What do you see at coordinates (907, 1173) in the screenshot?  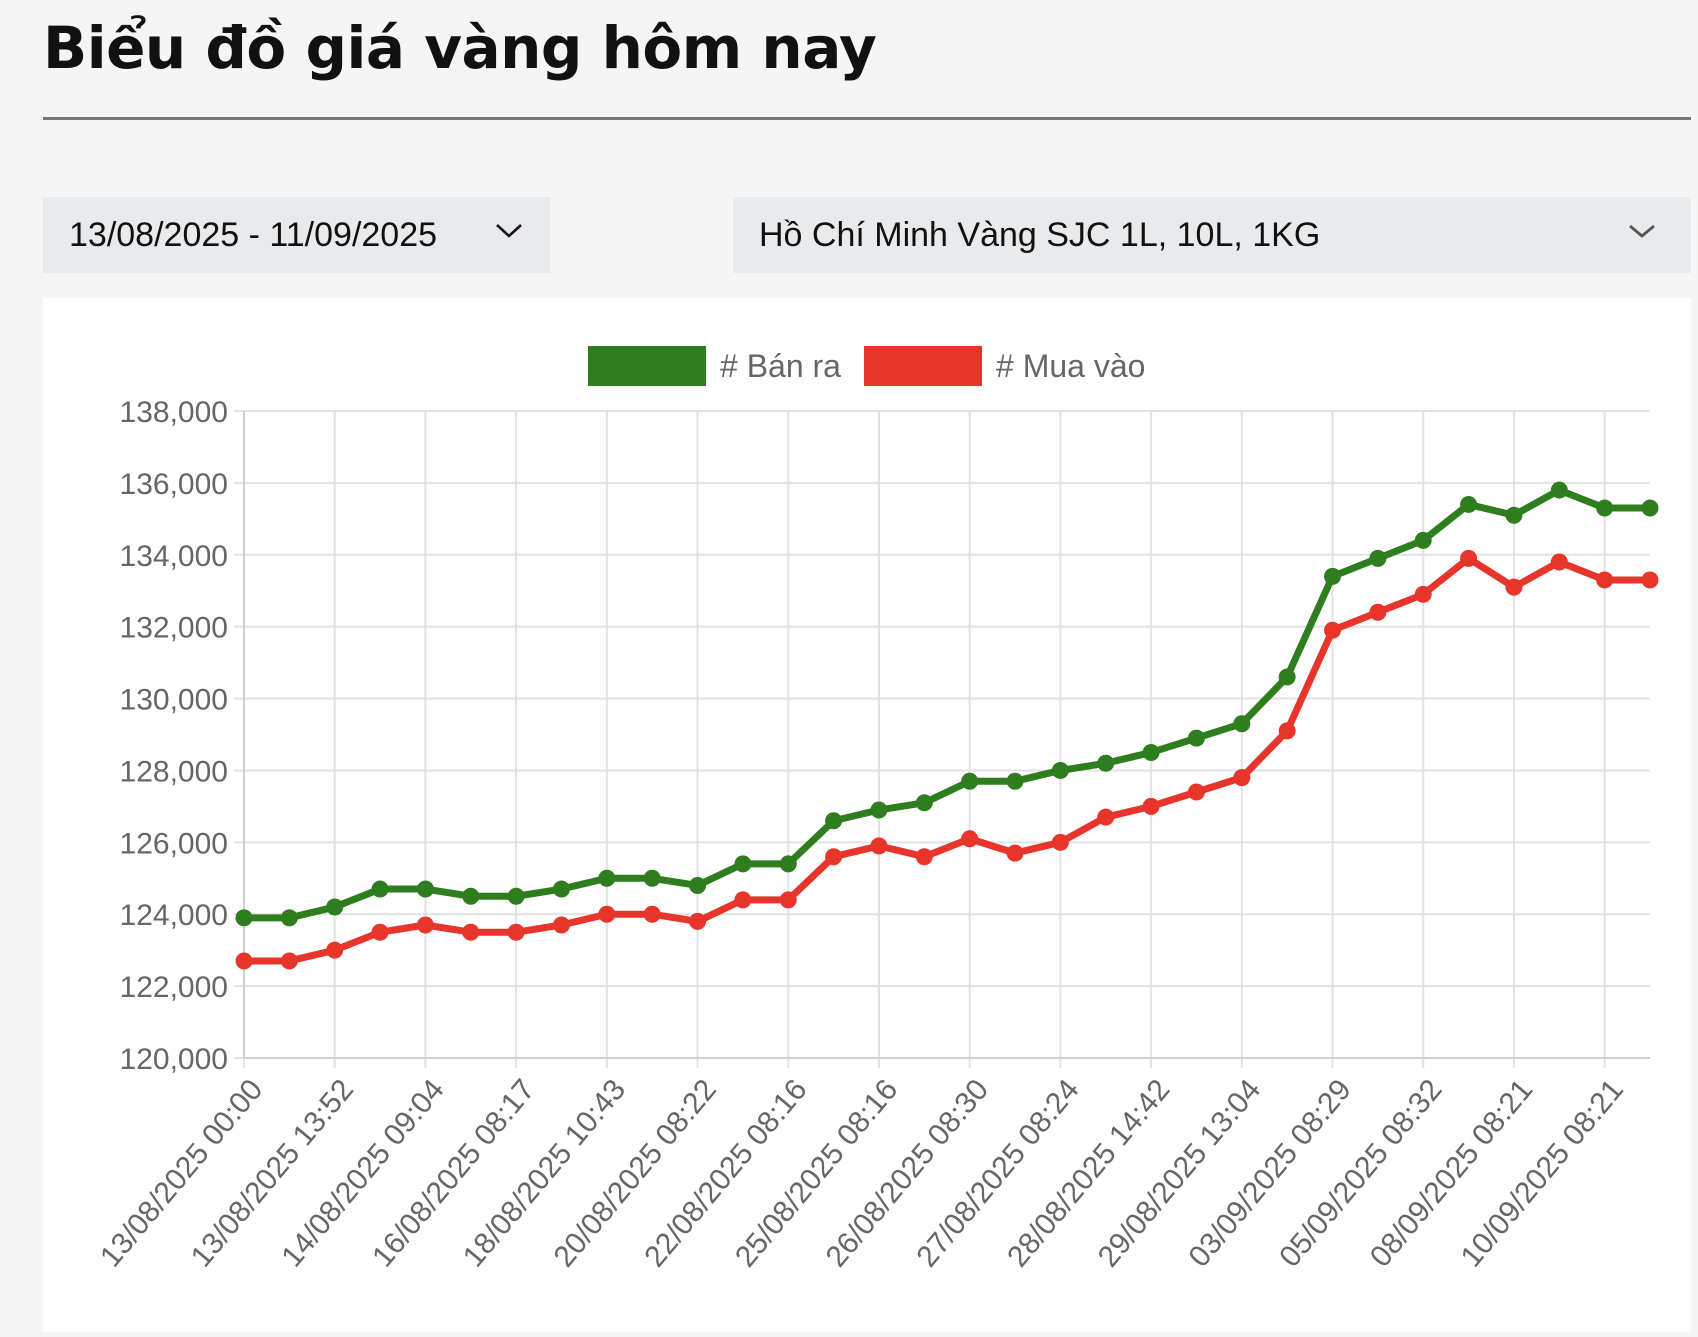 I see `x-tick-label: 26/08/2025 08:30` at bounding box center [907, 1173].